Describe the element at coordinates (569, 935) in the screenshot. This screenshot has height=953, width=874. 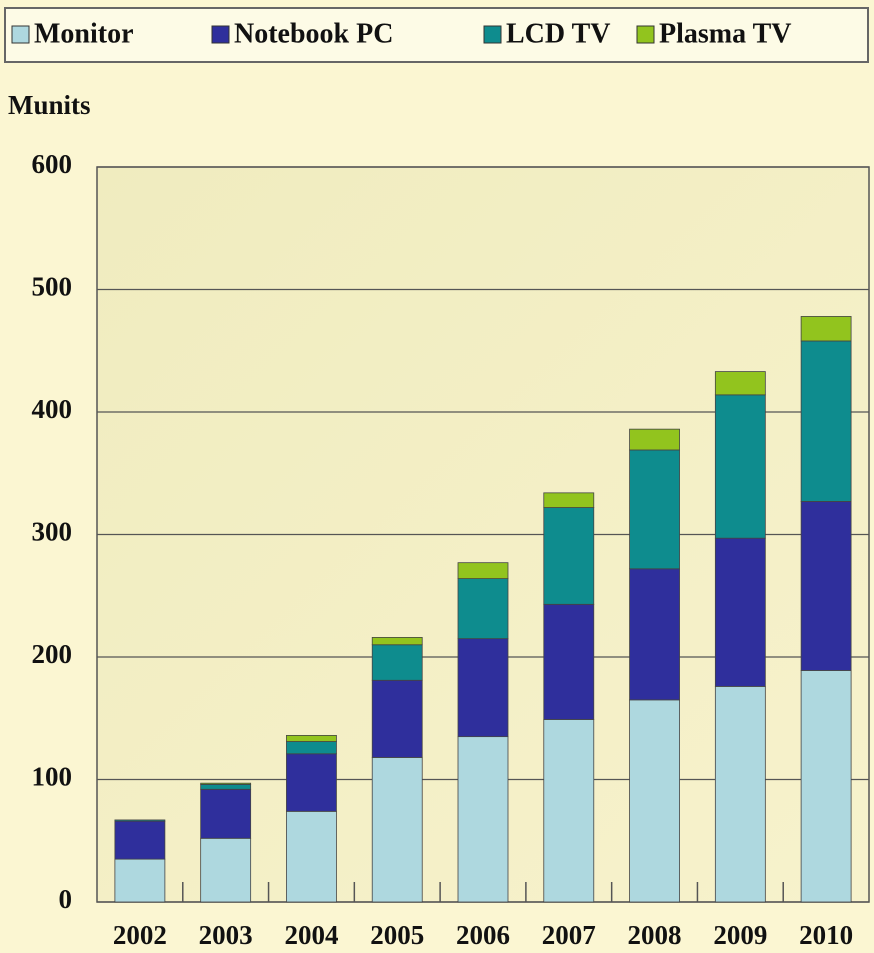
I see `x-tick-label: 2007` at that location.